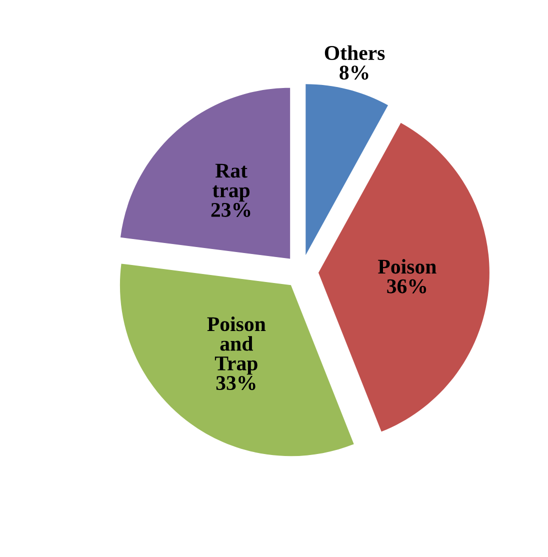 The width and height of the screenshot is (548, 557). I want to click on data-label: 8%, so click(354, 73).